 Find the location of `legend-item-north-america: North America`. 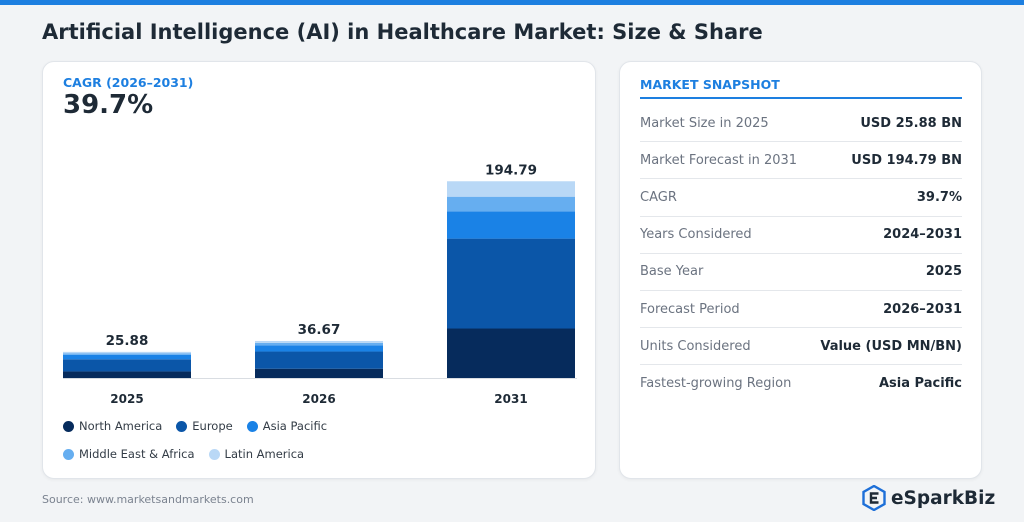

legend-item-north-america: North America is located at coordinates (112, 426).